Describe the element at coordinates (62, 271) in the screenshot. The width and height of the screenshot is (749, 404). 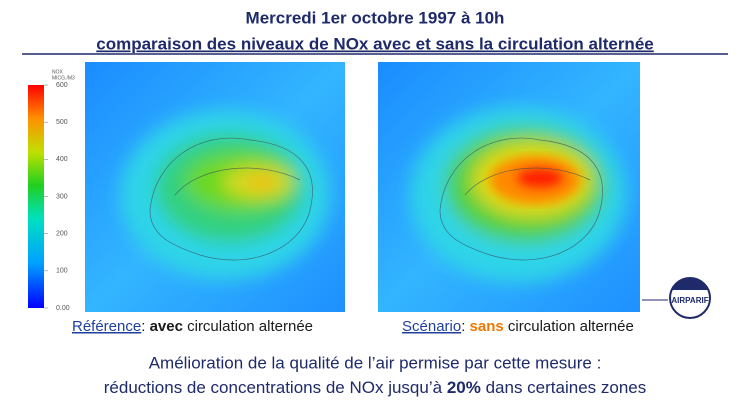
I see `tick-label: 100` at that location.